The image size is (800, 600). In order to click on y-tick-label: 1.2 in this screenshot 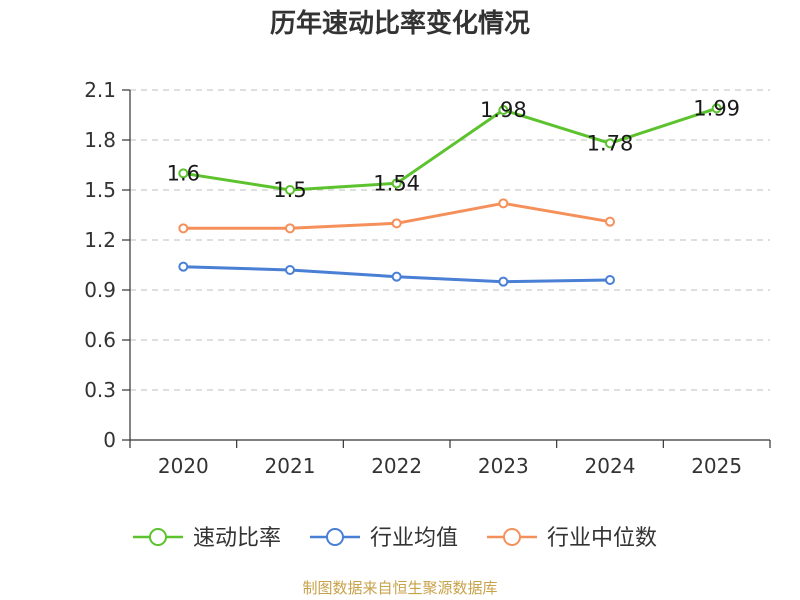, I will do `click(100, 240)`.